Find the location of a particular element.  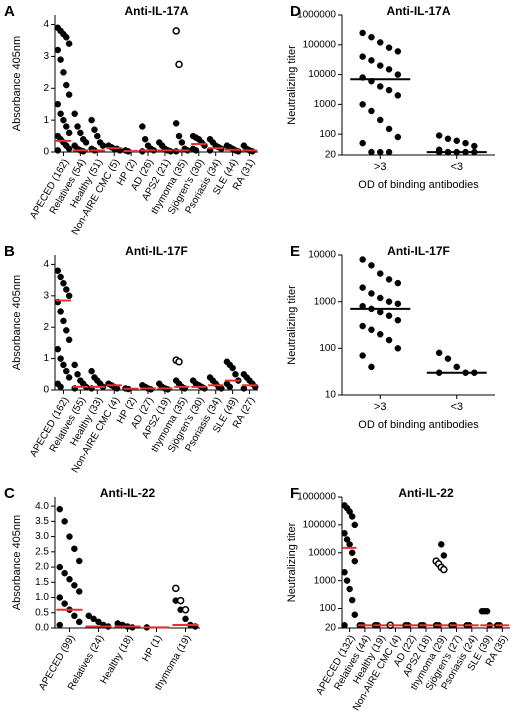

y-tick-label: 0.0 is located at coordinates (42, 628).